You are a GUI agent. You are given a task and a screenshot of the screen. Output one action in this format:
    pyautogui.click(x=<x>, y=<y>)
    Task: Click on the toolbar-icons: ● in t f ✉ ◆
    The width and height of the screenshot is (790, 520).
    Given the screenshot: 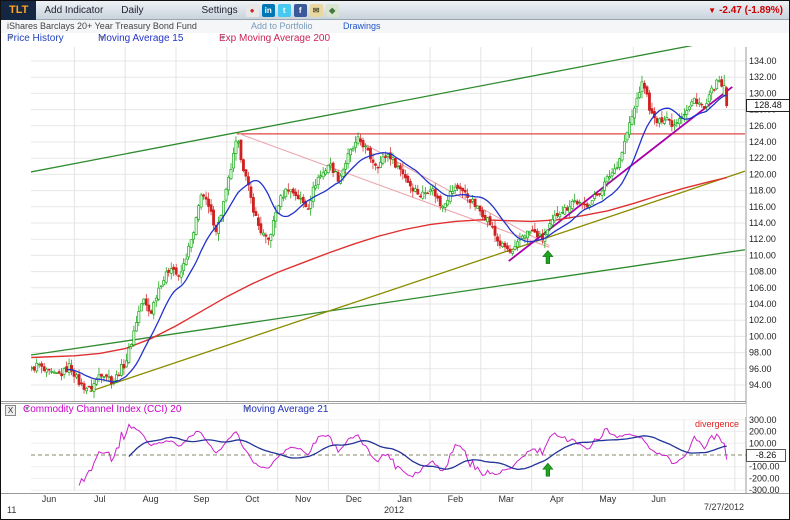 What is the action you would take?
    pyautogui.click(x=292, y=10)
    